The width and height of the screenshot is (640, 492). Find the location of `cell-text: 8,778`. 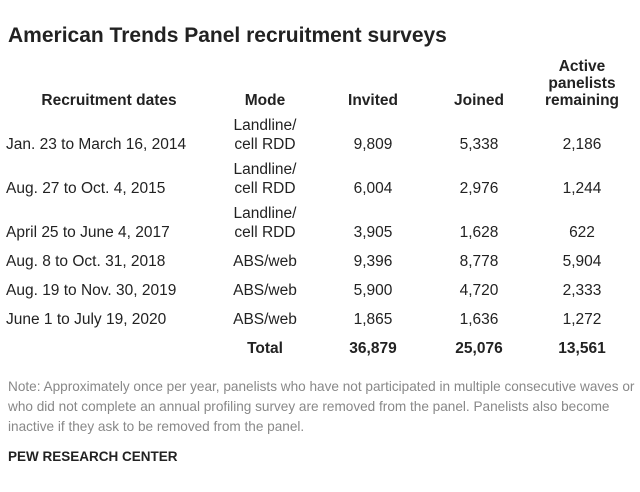

cell-text: 8,778 is located at coordinates (479, 261).